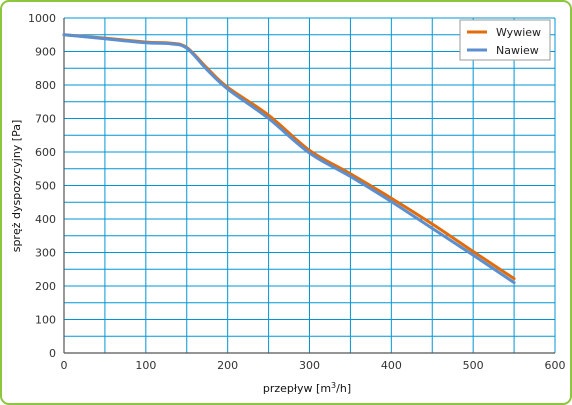  What do you see at coordinates (42, 18) in the screenshot?
I see `y-tick-label: 1000` at bounding box center [42, 18].